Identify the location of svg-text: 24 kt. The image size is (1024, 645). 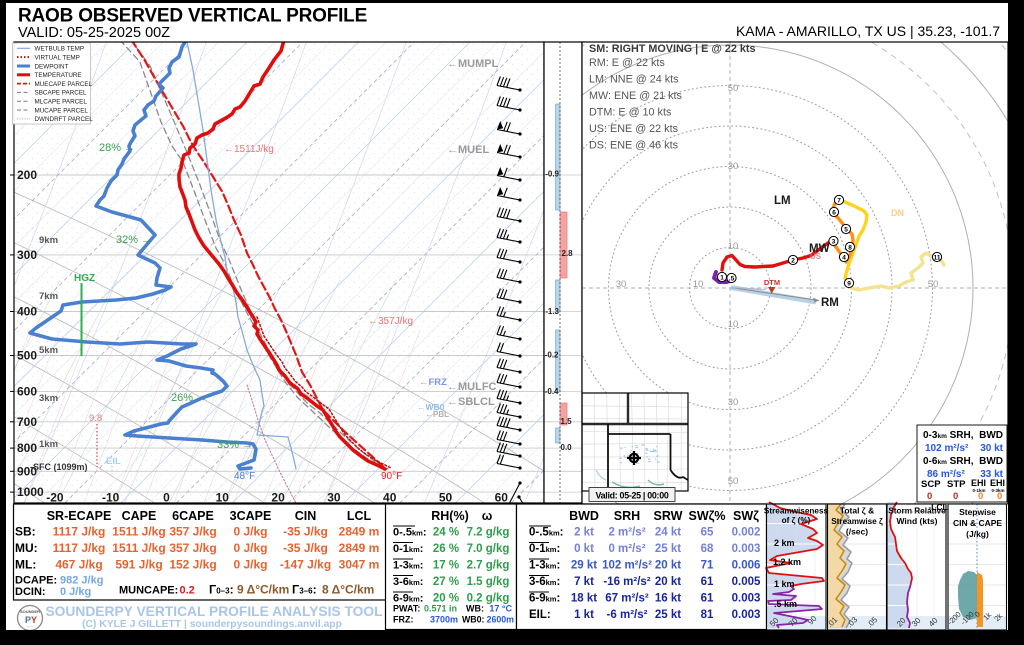
(668, 533).